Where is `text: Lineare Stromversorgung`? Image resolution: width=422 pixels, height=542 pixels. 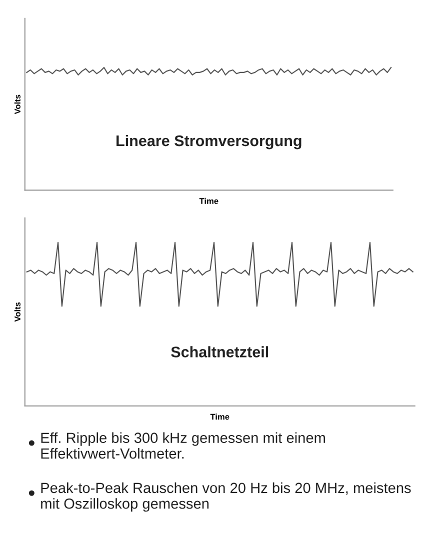
text: Lineare Stromversorgung is located at coordinates (209, 142).